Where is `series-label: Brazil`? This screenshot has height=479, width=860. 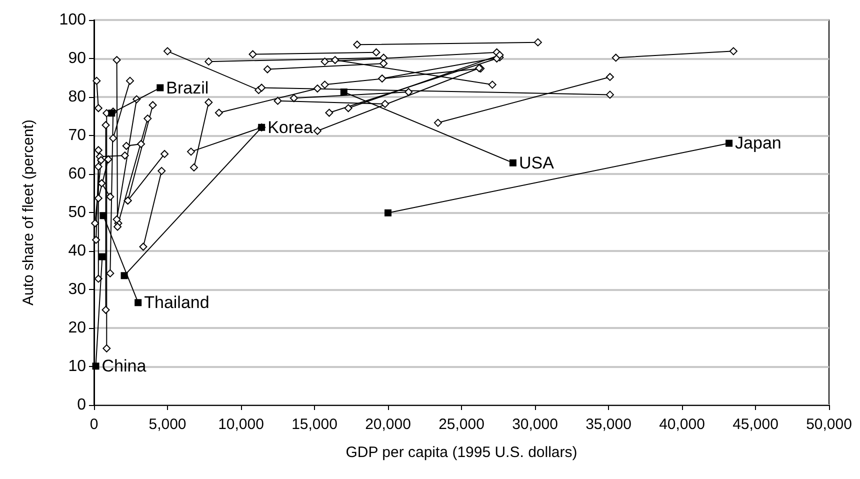 series-label: Brazil is located at coordinates (187, 88).